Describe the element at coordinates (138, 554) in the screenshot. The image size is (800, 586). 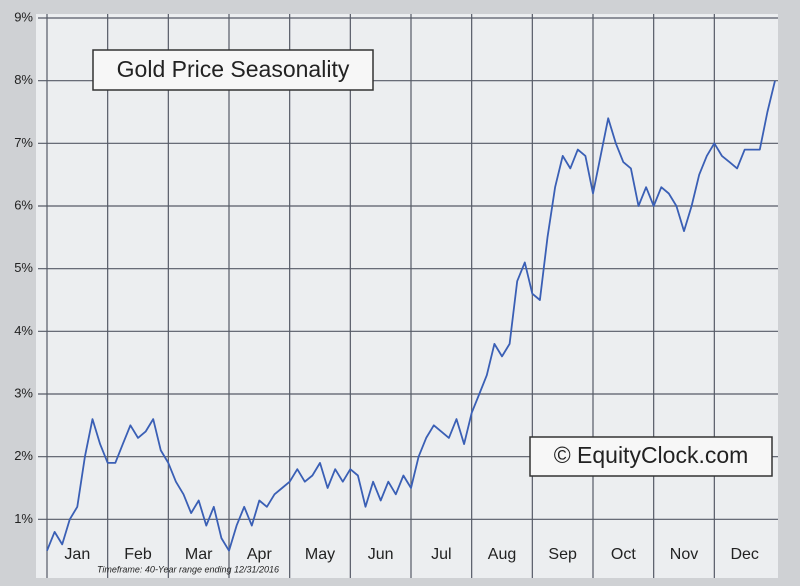
I see `x-tick-label: Feb` at that location.